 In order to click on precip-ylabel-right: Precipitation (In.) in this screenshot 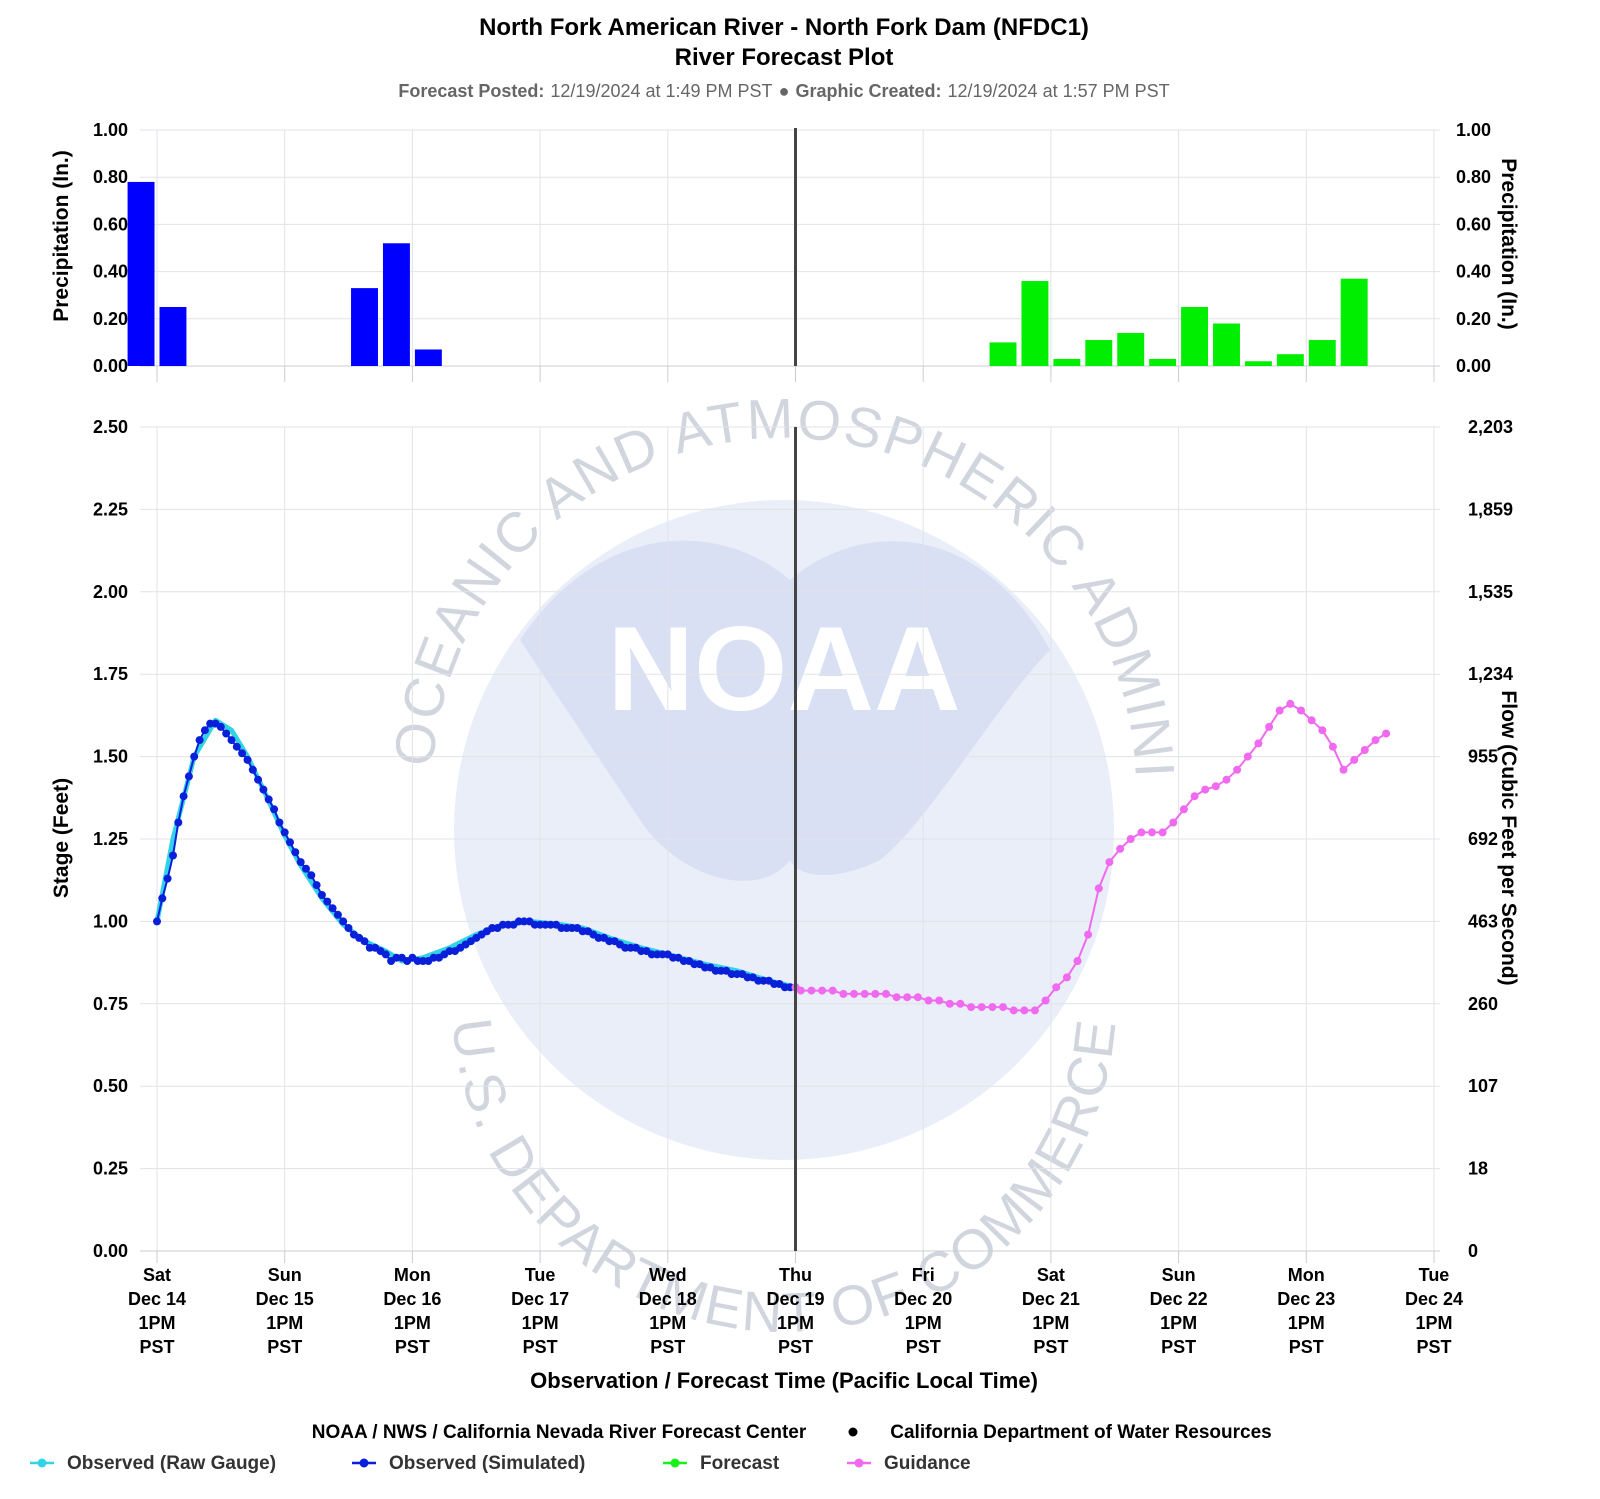, I will do `click(1508, 244)`.